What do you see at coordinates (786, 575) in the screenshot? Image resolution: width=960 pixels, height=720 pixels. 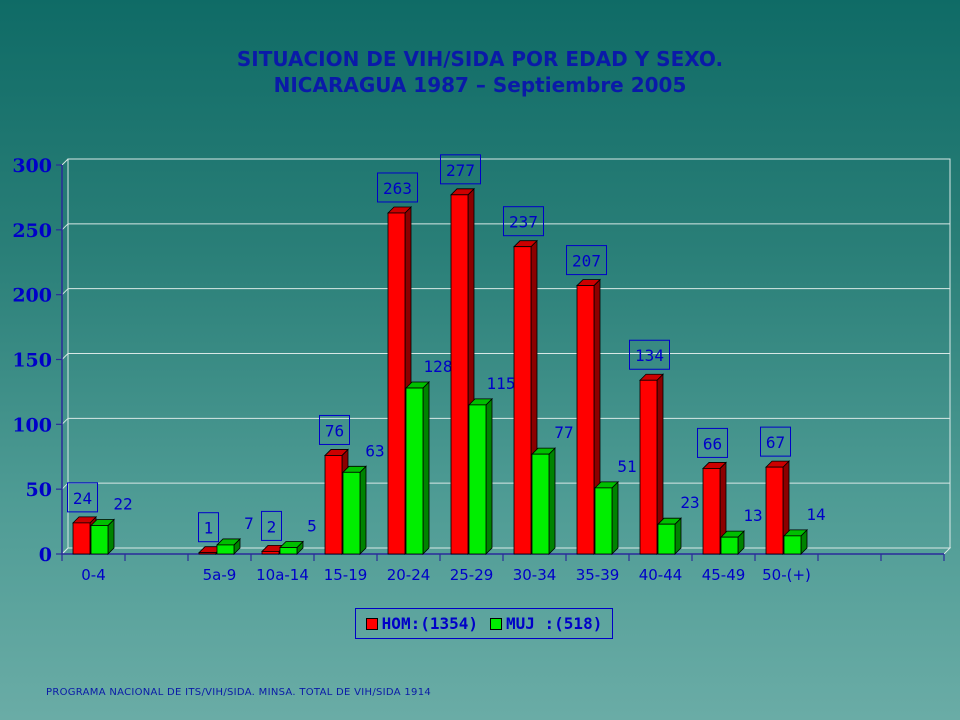 I see `x-tick-label: 50-(+)` at bounding box center [786, 575].